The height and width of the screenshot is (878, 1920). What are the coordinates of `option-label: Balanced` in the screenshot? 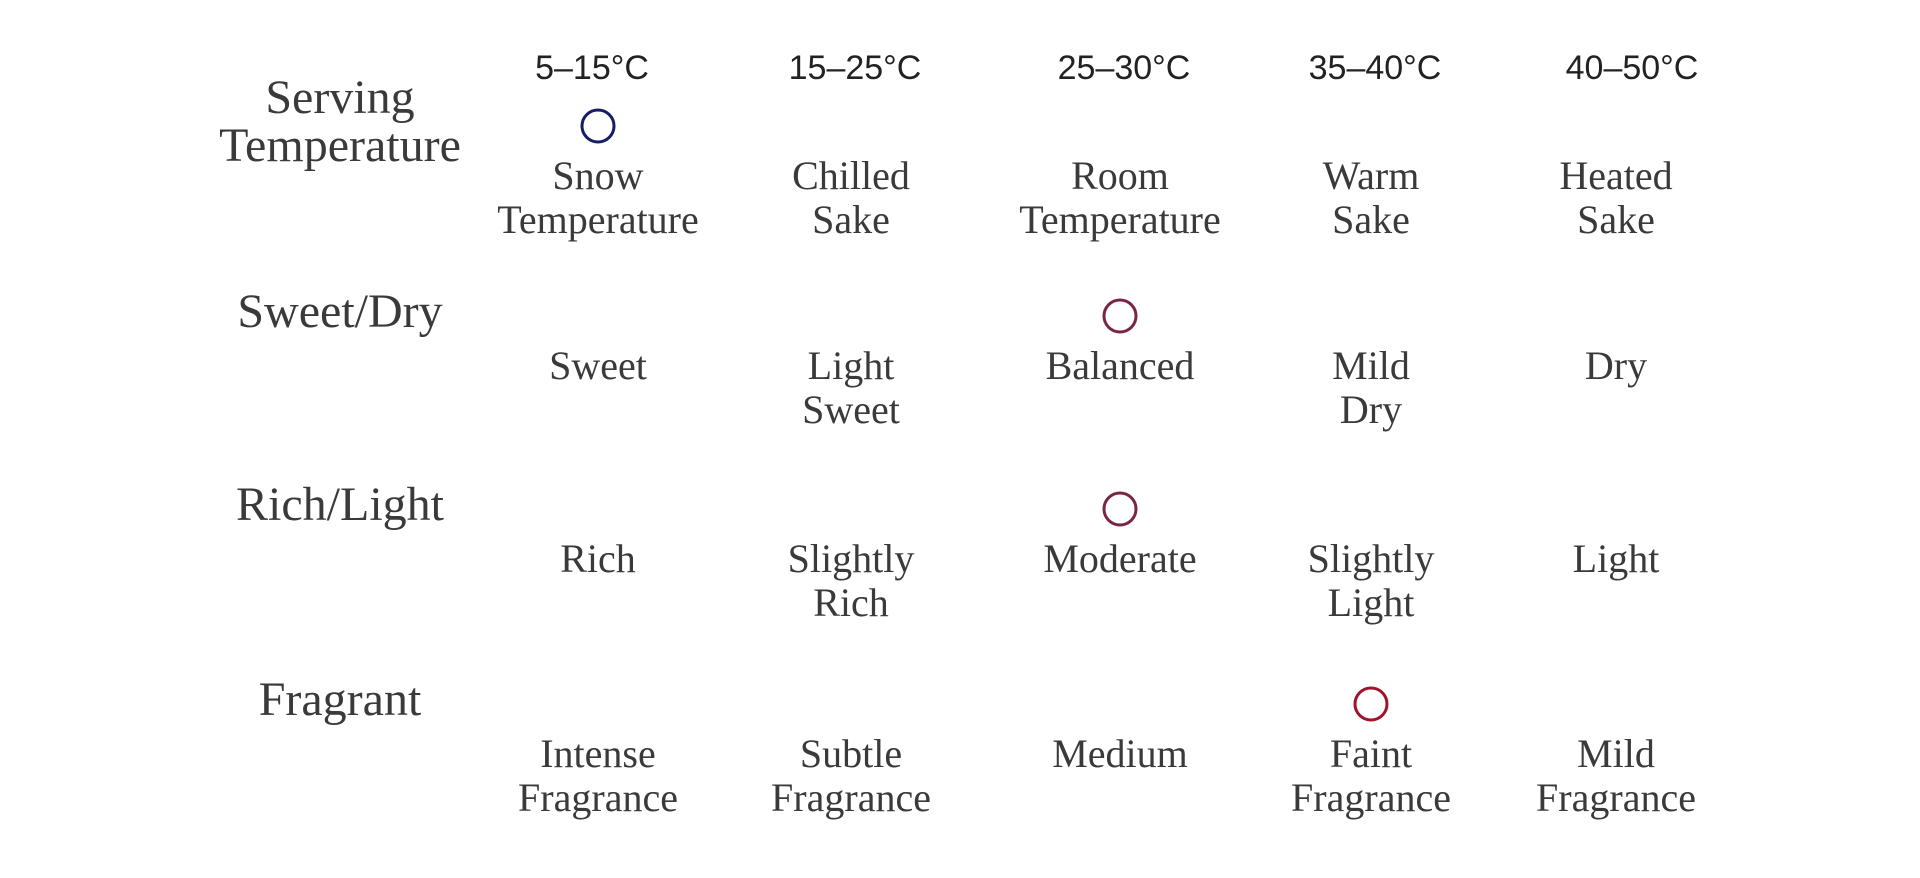 It's located at (1120, 365).